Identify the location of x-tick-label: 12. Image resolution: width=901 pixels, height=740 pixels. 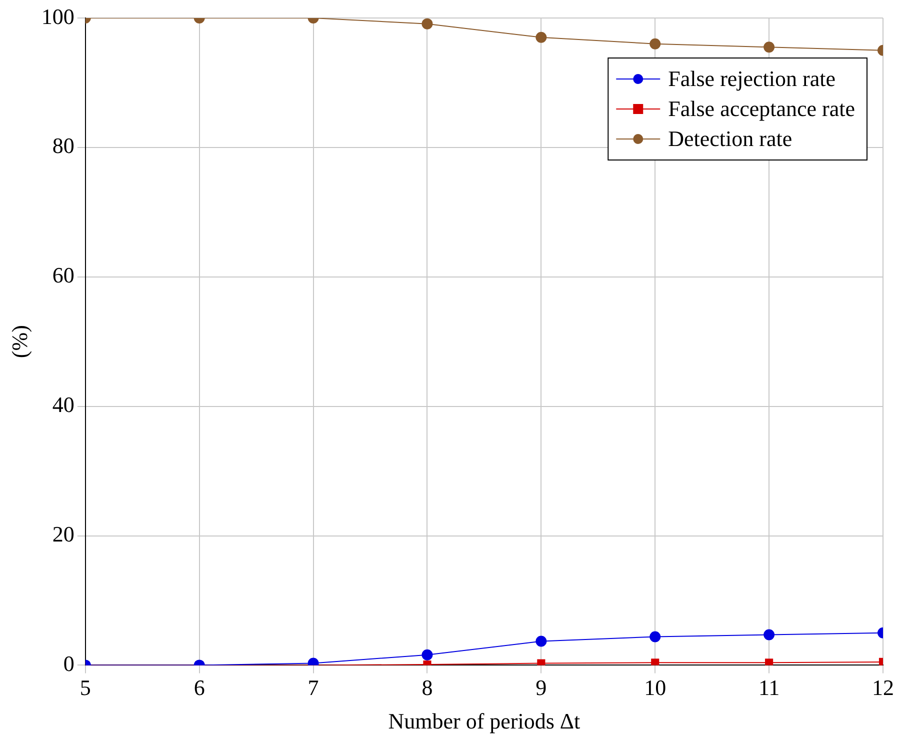
(883, 687).